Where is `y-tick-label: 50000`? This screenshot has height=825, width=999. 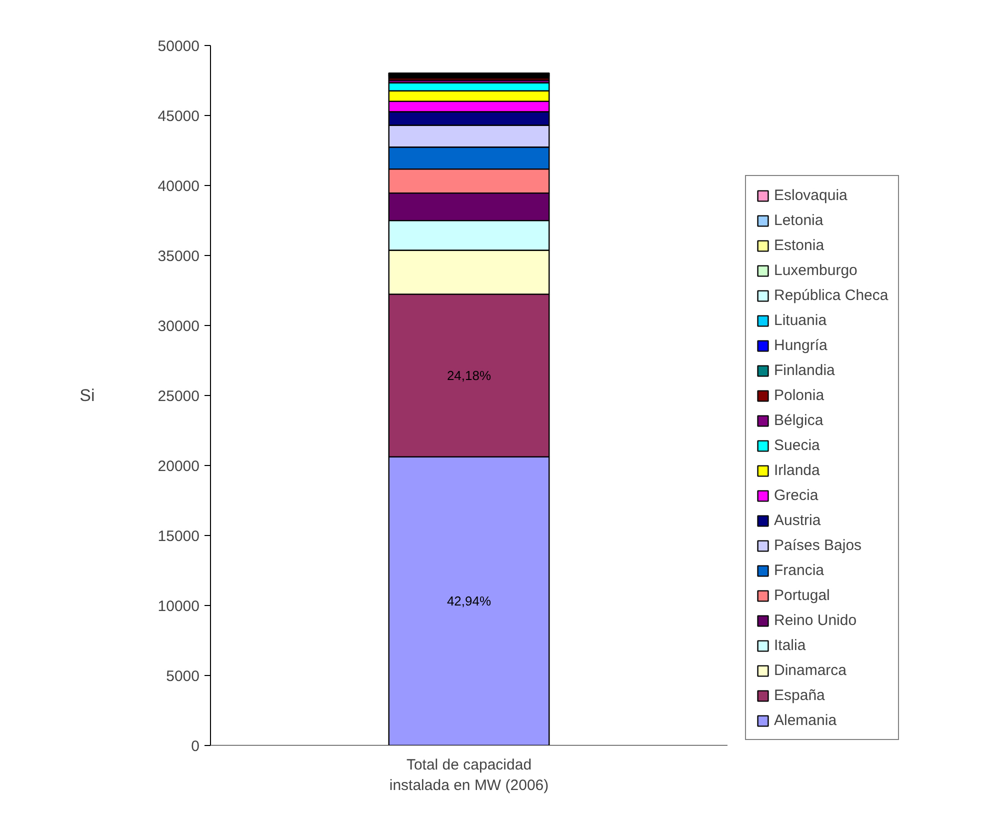
y-tick-label: 50000 is located at coordinates (179, 46).